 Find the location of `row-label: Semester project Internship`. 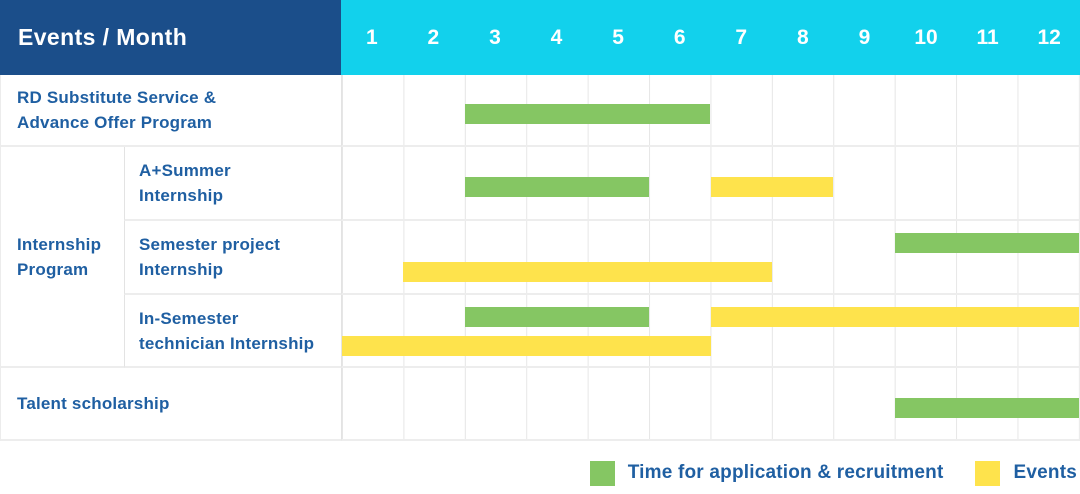

row-label: Semester project Internship is located at coordinates (210, 257).